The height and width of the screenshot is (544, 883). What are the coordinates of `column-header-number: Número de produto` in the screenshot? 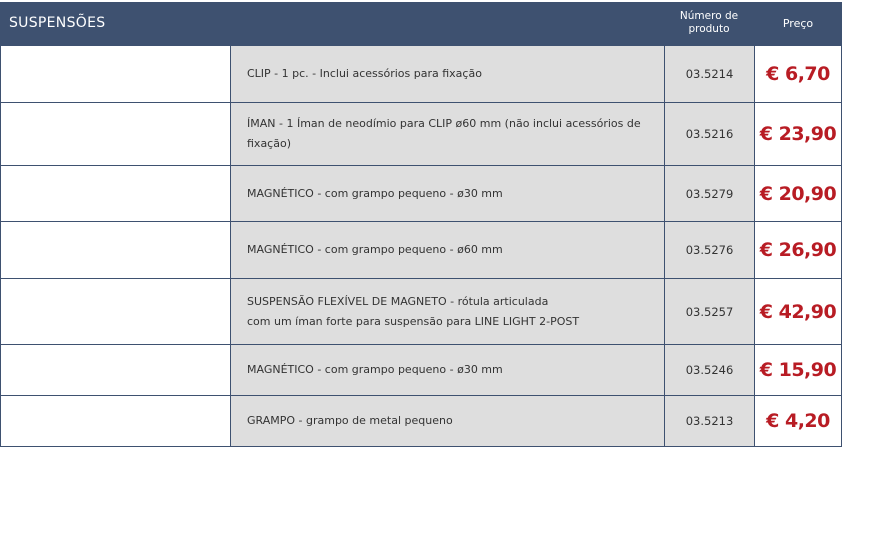 It's located at (709, 23).